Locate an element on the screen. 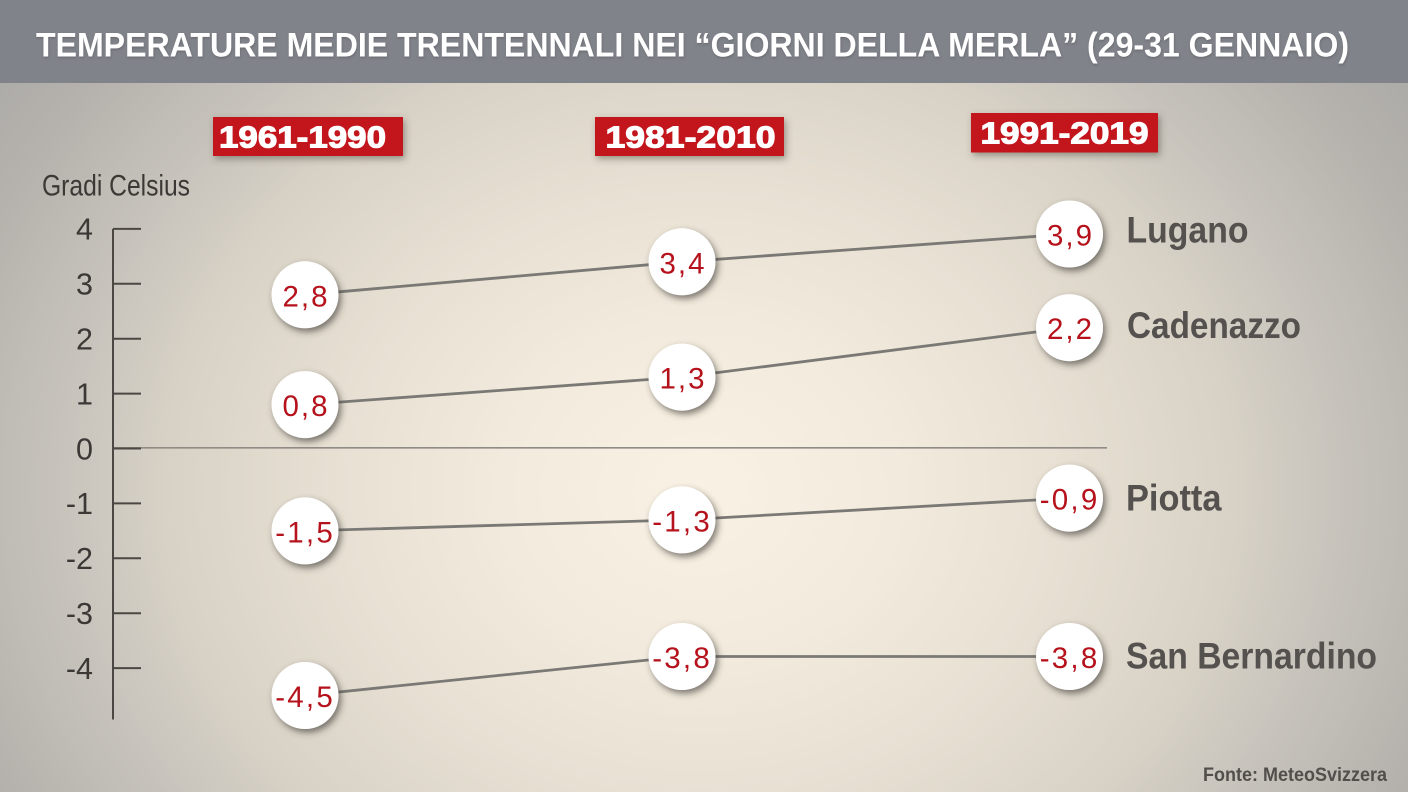 The width and height of the screenshot is (1408, 792). svg-text: 1981-2010 is located at coordinates (691, 138).